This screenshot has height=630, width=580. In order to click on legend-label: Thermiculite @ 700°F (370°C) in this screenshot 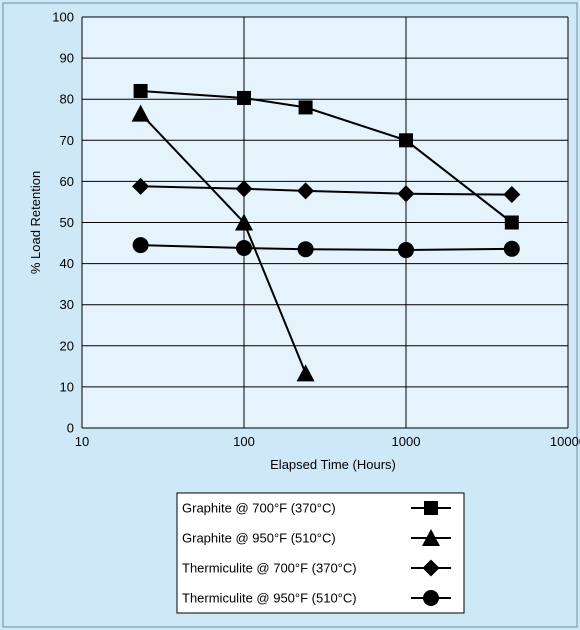, I will do `click(269, 568)`.